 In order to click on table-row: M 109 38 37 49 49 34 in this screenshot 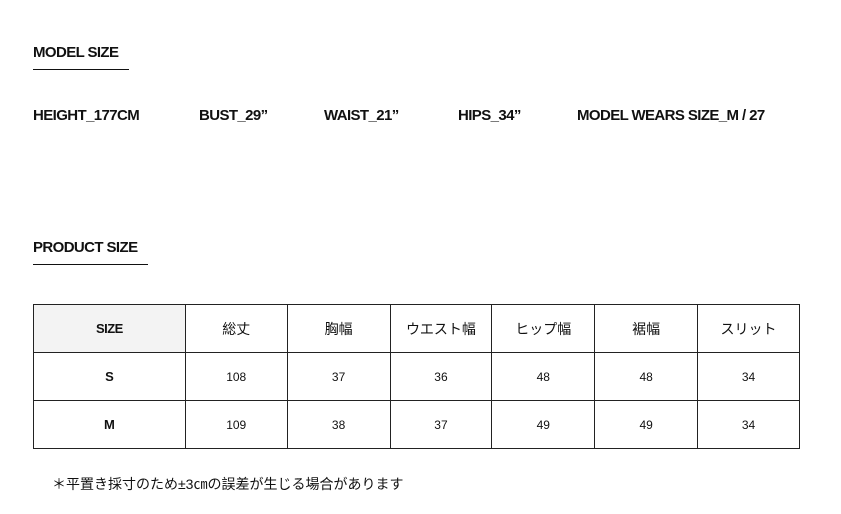, I will do `click(416, 424)`.